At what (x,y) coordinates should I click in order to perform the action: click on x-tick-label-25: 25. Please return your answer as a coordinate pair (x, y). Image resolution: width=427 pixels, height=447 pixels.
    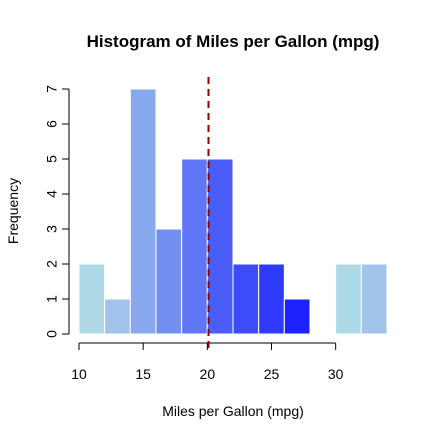
    Looking at the image, I should click on (272, 374).